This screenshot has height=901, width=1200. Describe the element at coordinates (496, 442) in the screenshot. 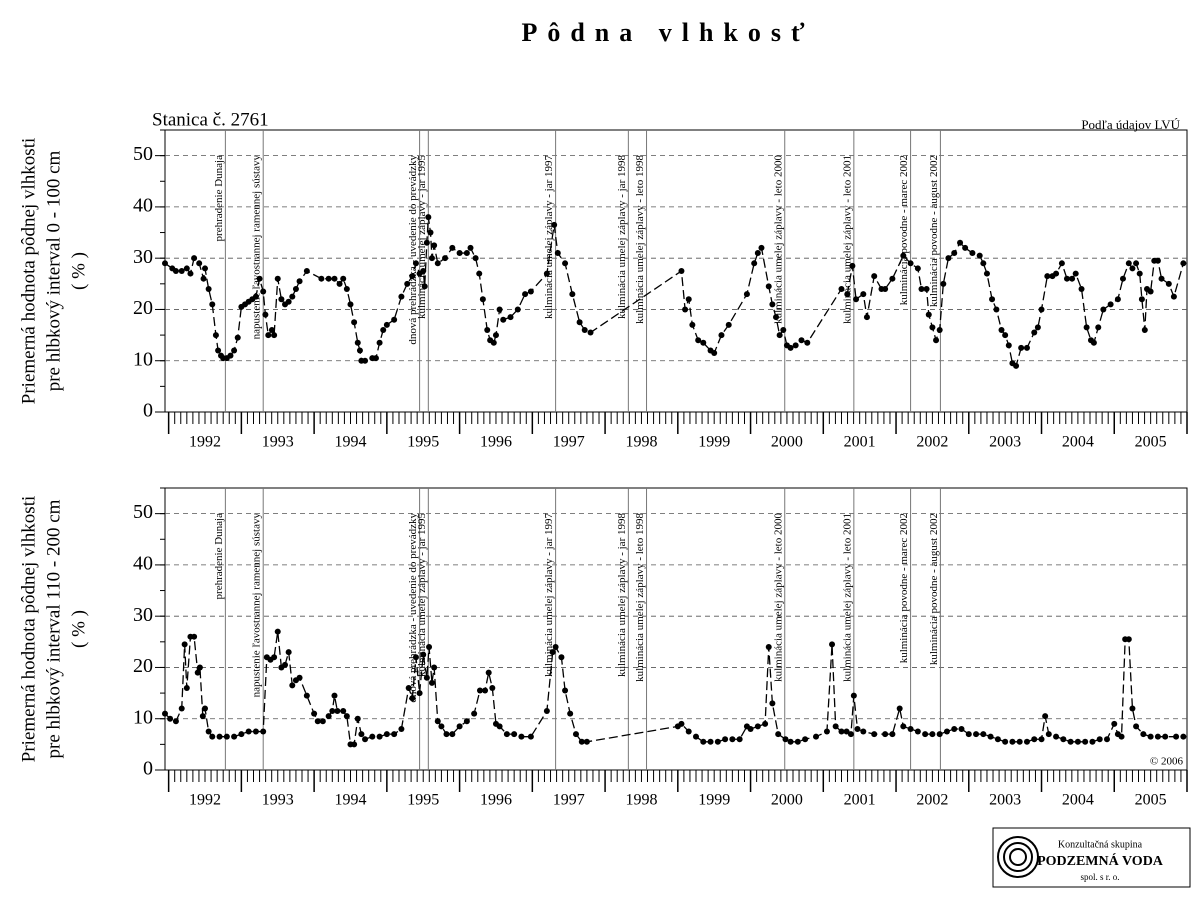

I see `x-tick-label: 1996` at that location.